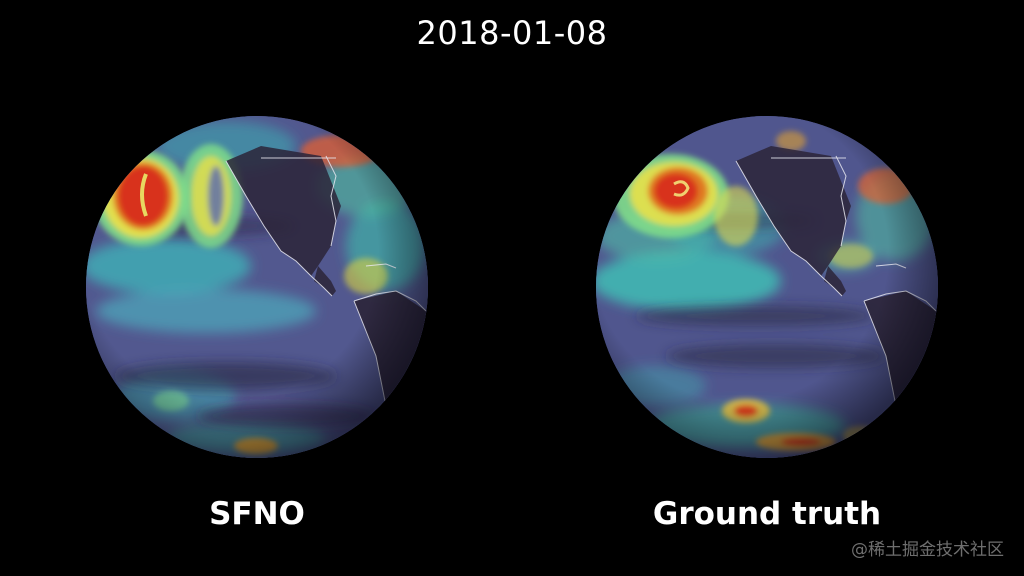  Describe the element at coordinates (512, 33) in the screenshot. I see `date-title: 2018-01-08` at that location.